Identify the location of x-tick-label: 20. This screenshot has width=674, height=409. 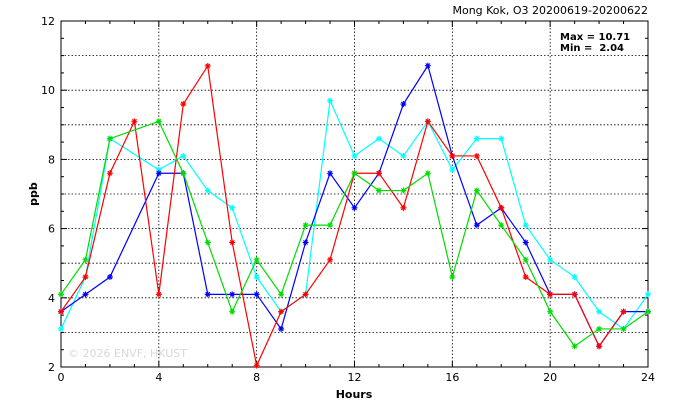
(550, 377).